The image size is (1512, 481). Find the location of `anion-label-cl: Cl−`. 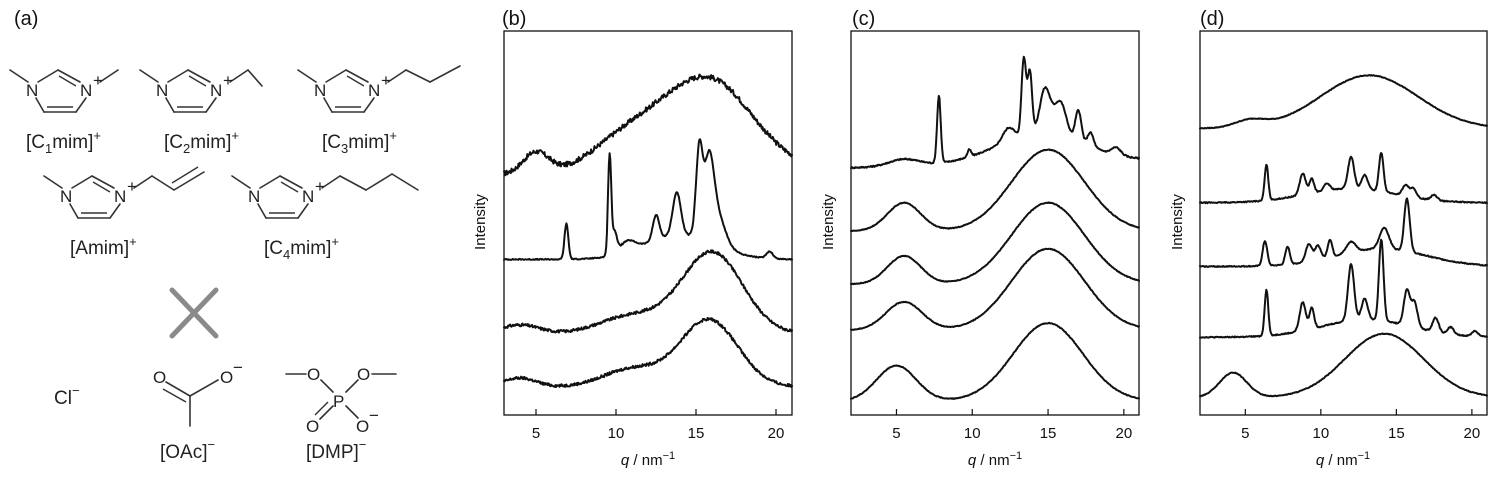

anion-label-cl: Cl− is located at coordinates (67, 396).